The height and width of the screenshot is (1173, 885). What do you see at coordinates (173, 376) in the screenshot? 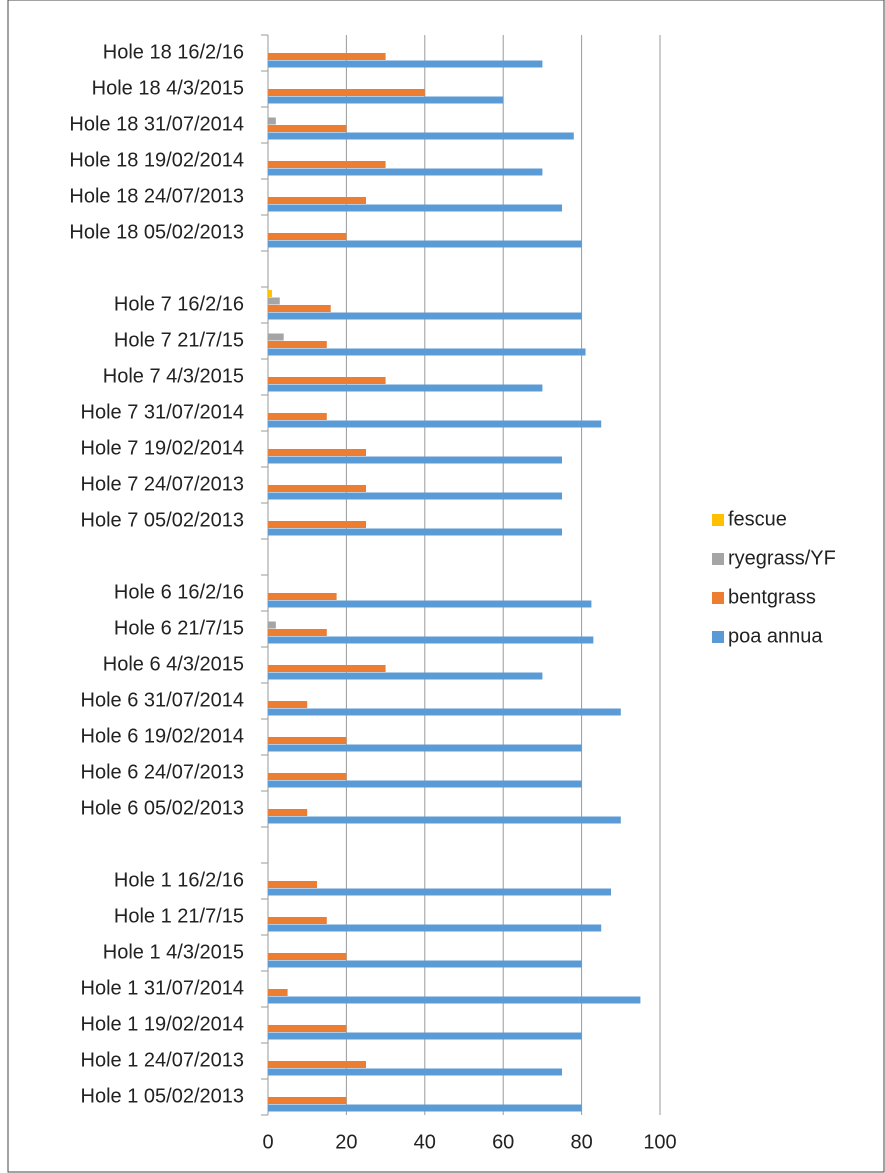
I see `y-tick-label: Hole 7 4/3/2015` at bounding box center [173, 376].